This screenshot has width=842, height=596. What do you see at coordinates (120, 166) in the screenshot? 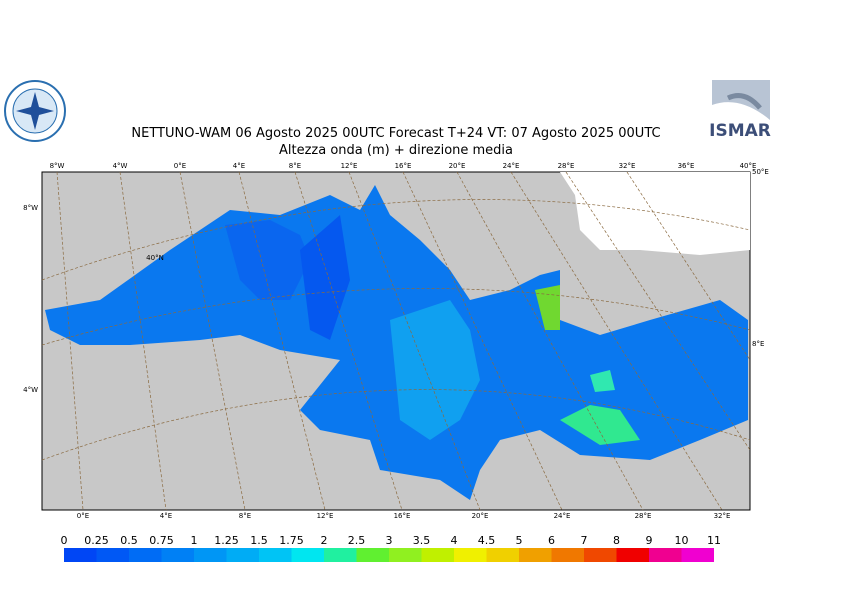
I see `top-label: 4°W` at bounding box center [120, 166].